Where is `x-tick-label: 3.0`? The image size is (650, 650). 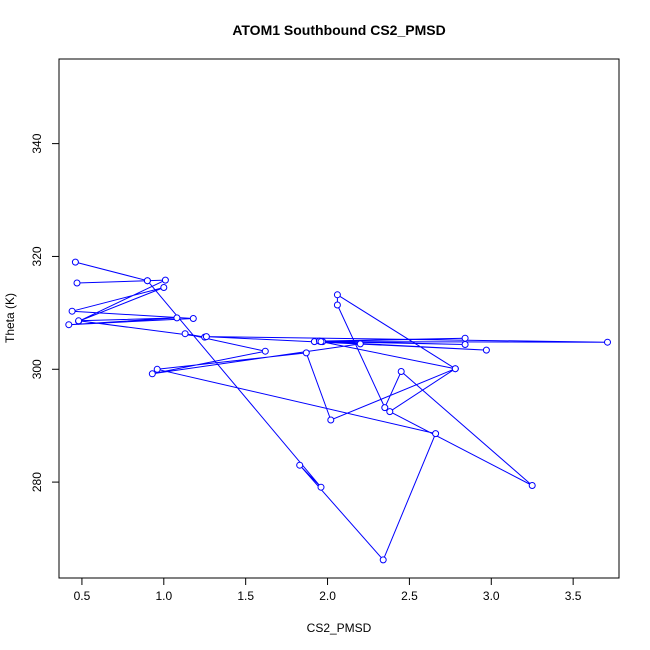
x-tick-label: 3.0 is located at coordinates (491, 596).